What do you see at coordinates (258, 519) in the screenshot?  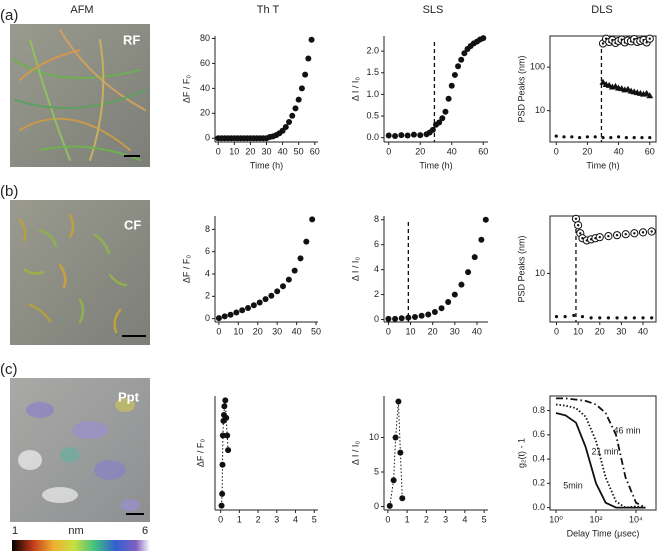 I see `x-tick-label: 2` at bounding box center [258, 519].